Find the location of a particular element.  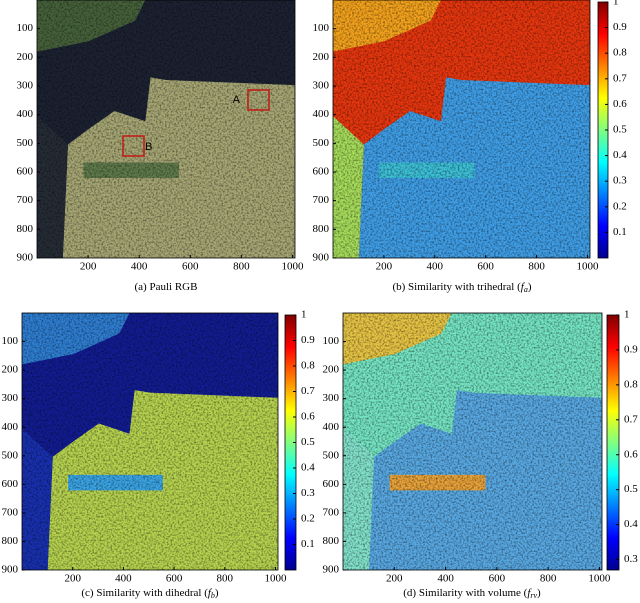

caption: (d) Similarity with volume (frv) is located at coordinates (472, 593).